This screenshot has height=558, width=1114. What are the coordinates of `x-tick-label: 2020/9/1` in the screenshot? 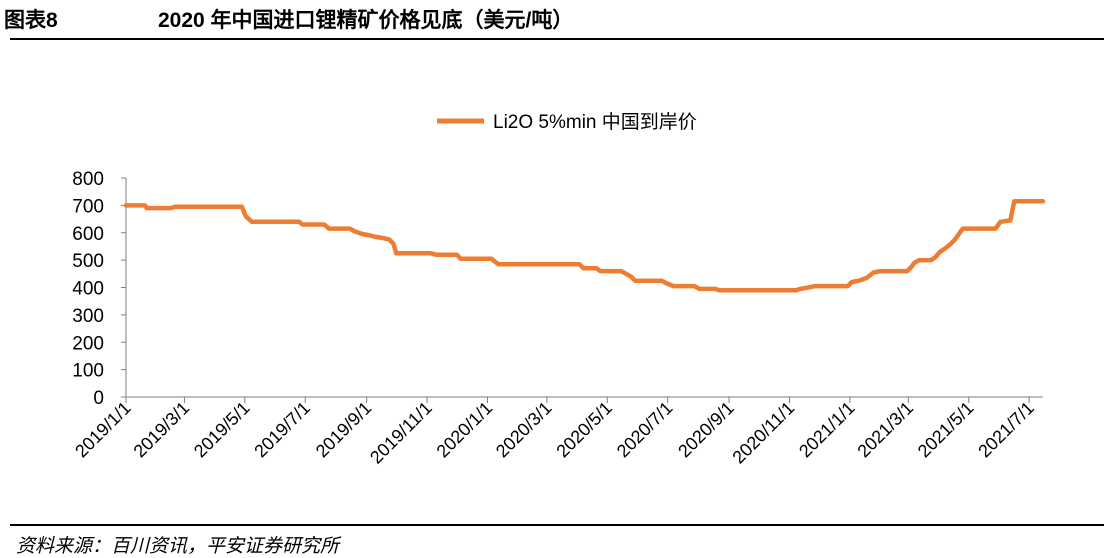 It's located at (706, 430).